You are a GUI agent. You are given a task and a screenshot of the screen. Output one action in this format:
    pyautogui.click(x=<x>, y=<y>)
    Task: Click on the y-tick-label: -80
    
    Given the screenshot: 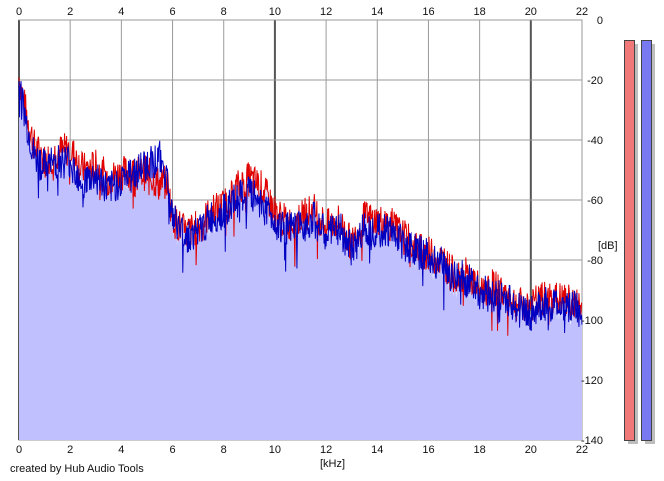 What is the action you would take?
    pyautogui.click(x=595, y=261)
    